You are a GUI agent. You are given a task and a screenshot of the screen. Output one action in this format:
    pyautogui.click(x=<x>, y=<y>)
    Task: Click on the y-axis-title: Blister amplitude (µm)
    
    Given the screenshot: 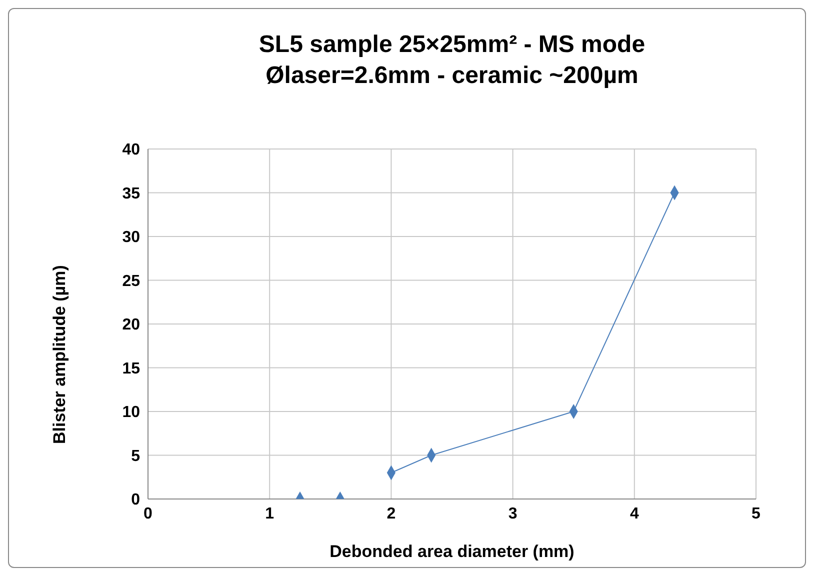 What is the action you would take?
    pyautogui.click(x=60, y=354)
    